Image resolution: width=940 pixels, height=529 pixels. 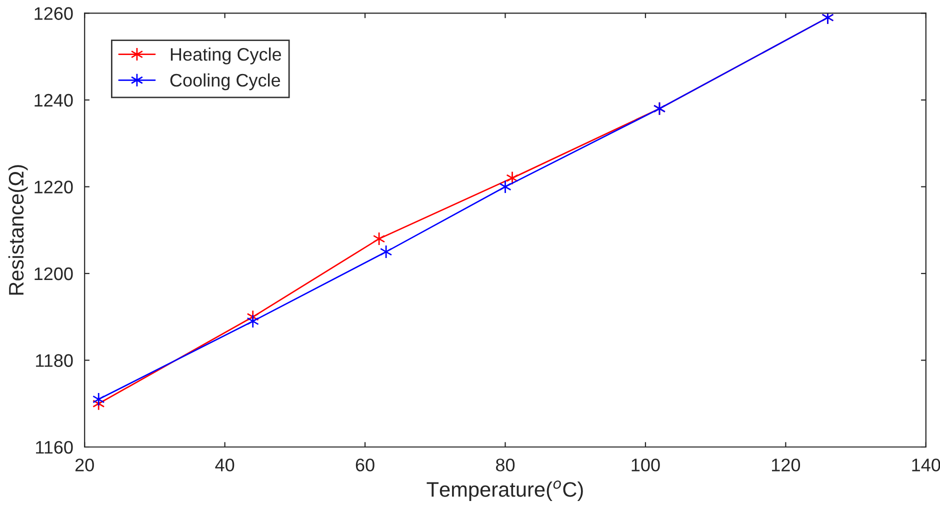 What do you see at coordinates (646, 465) in the screenshot?
I see `x-tick-label: 100` at bounding box center [646, 465].